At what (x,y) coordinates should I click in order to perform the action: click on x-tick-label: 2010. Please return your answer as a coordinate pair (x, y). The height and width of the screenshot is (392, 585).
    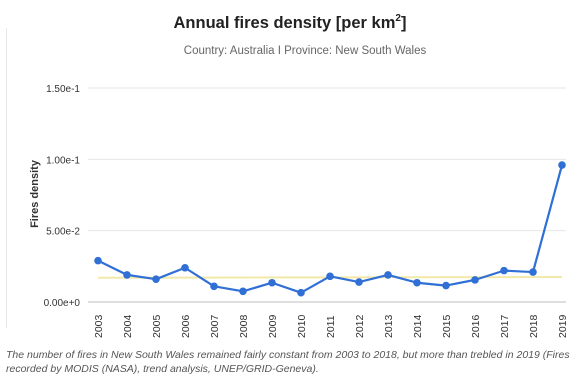
    Looking at the image, I should click on (302, 326).